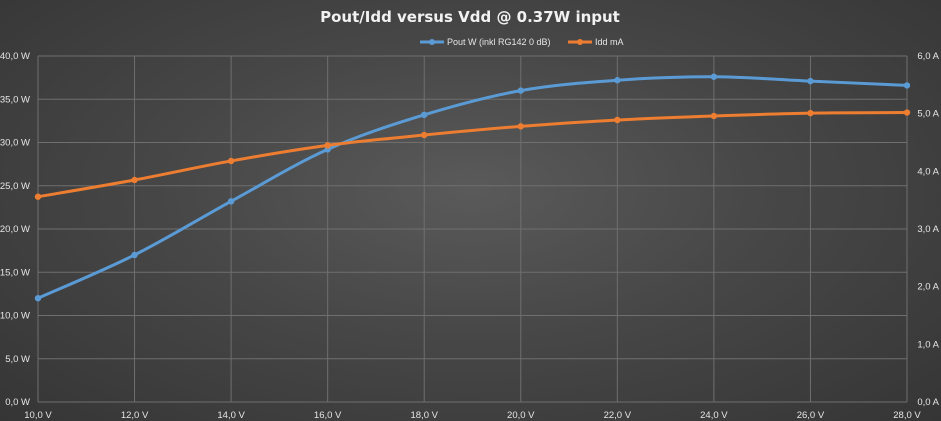  Describe the element at coordinates (714, 415) in the screenshot. I see `x-tick-label: 24,0 V` at that location.